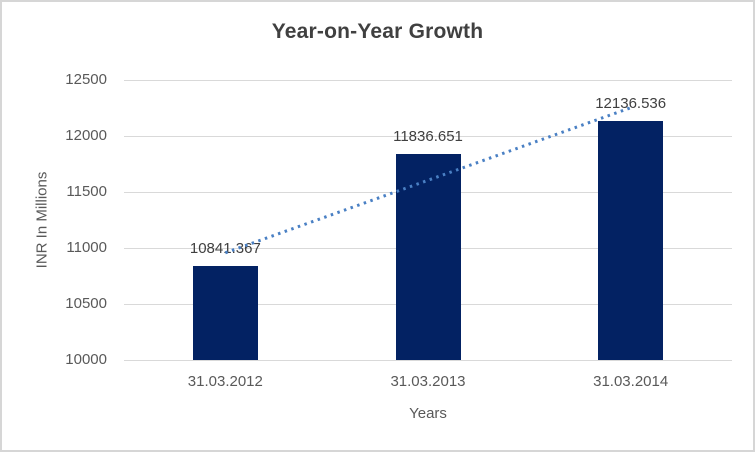 The image size is (755, 452). What do you see at coordinates (428, 137) in the screenshot?
I see `bar-data-label: 11836.651` at bounding box center [428, 137].